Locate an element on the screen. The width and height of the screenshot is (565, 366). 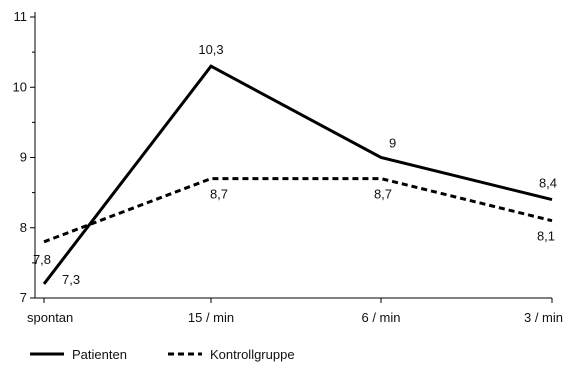
y-tick-label: 10 is located at coordinates (20, 86).